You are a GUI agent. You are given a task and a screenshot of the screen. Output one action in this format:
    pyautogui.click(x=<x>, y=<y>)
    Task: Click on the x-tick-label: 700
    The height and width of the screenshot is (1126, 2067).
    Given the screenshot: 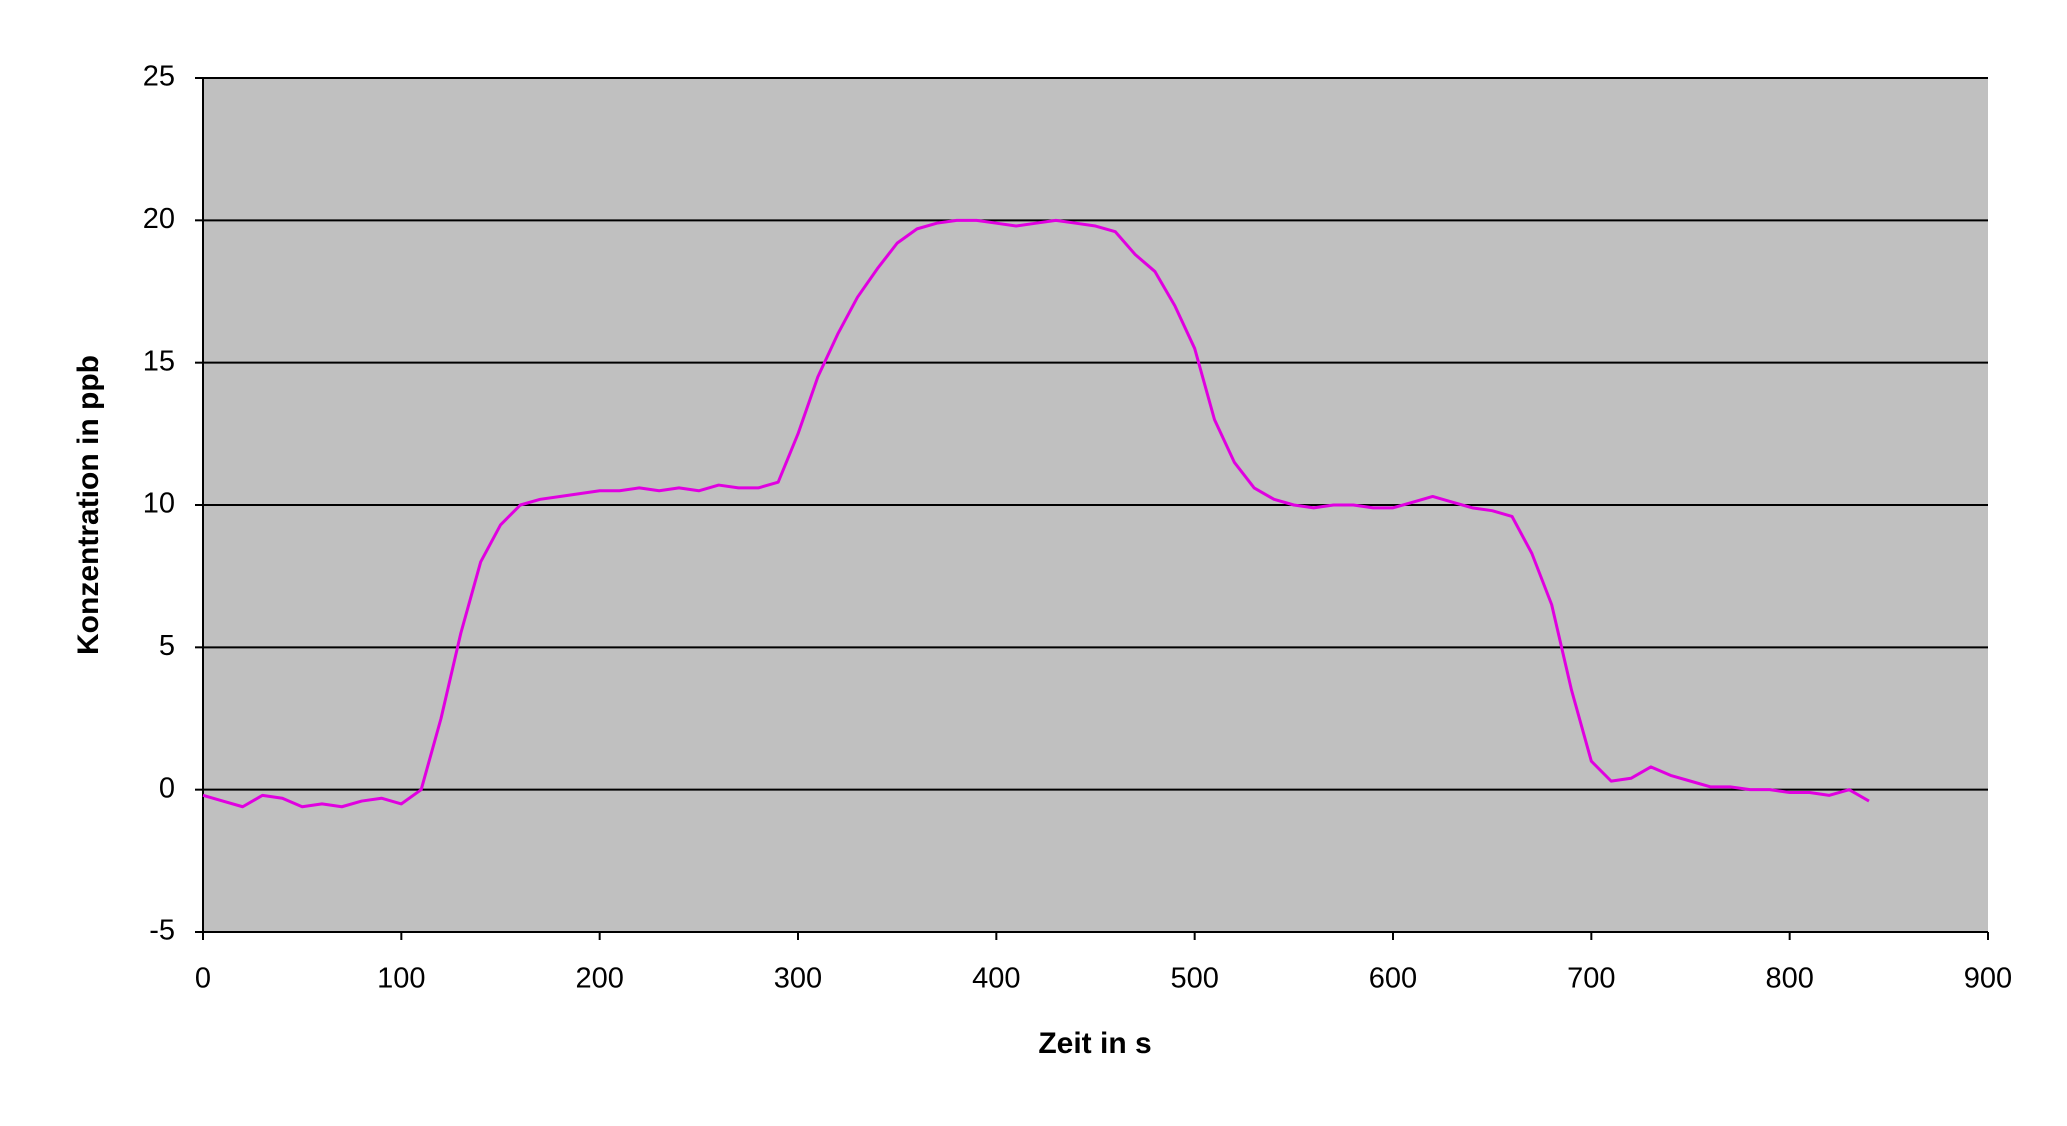 What is the action you would take?
    pyautogui.click(x=1591, y=979)
    